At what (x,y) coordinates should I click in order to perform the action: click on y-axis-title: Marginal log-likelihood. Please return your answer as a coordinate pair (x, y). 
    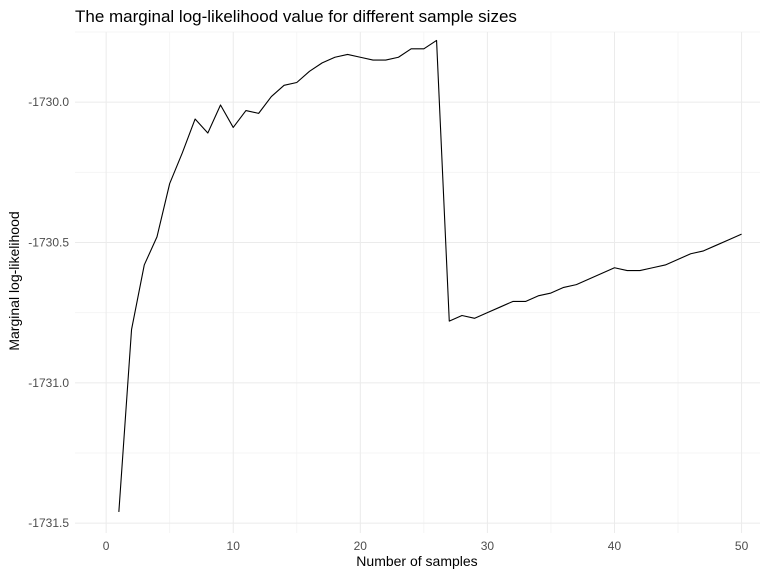
    Looking at the image, I should click on (14, 280).